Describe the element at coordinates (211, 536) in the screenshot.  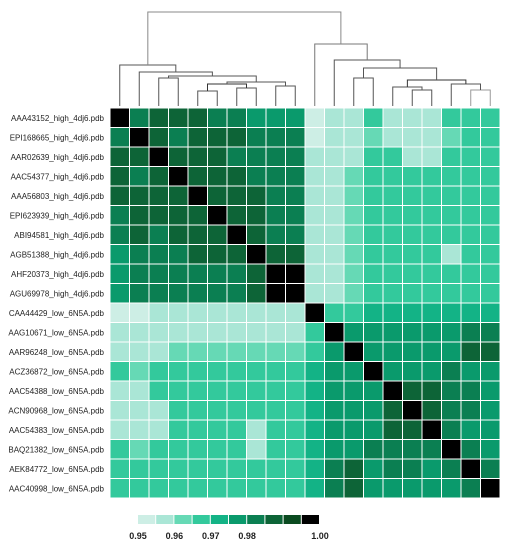
I see `color-scale-tick-label: 0.97` at that location.